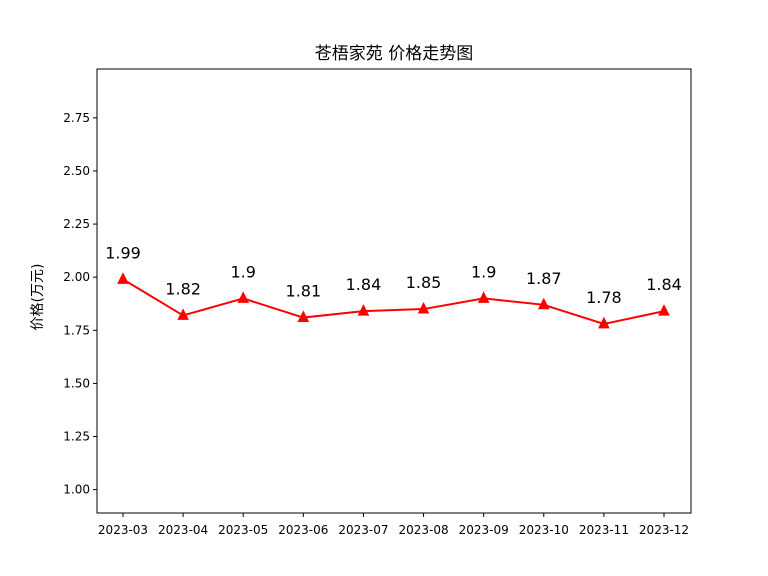  What do you see at coordinates (76, 224) in the screenshot?
I see `y-tick-label: 2.25` at bounding box center [76, 224].